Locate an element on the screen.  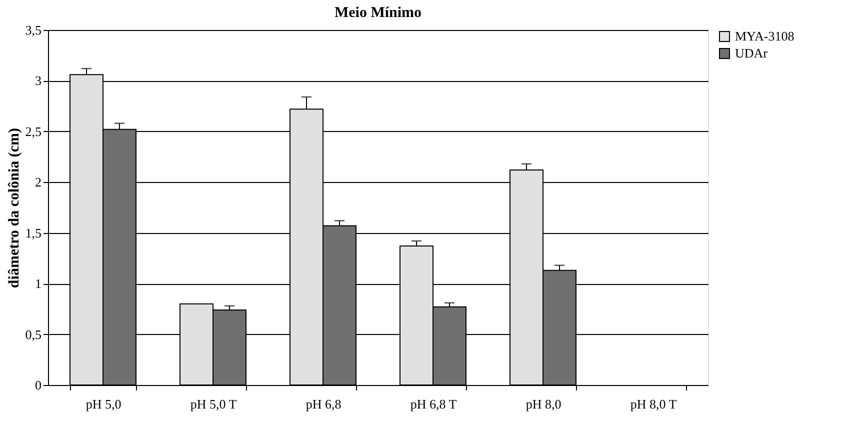
y-tick-label: 2,5 is located at coordinates (33, 131).